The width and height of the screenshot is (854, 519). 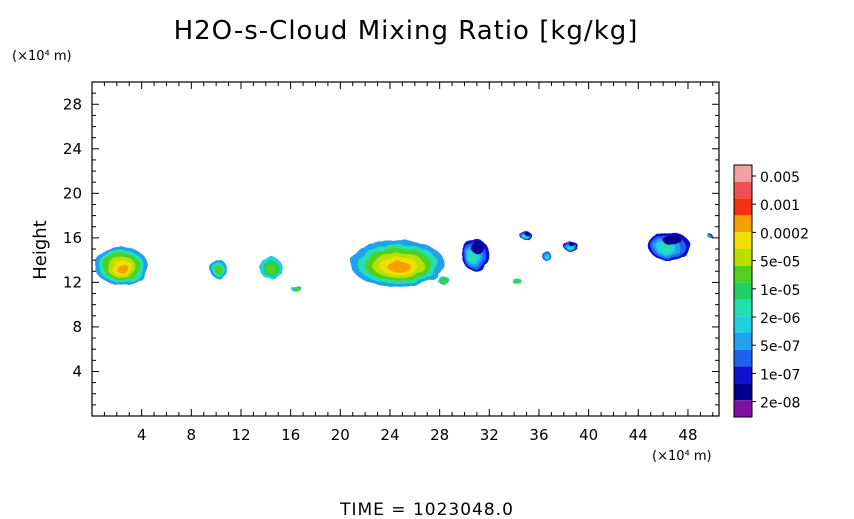 I want to click on legend-label: 1e-07, so click(x=780, y=375).